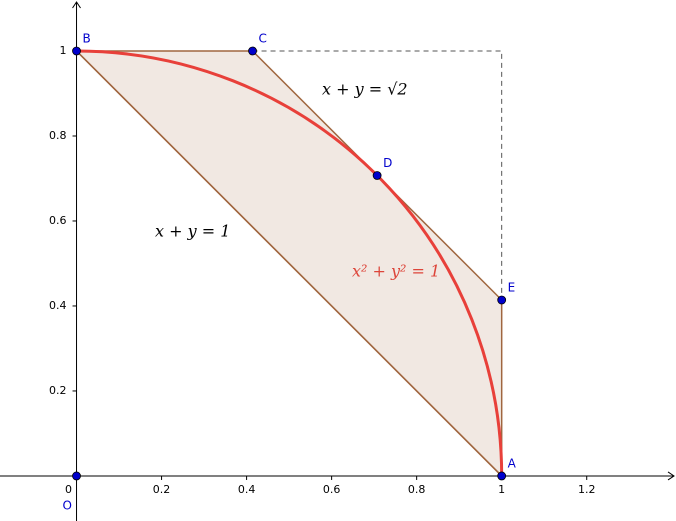  Describe the element at coordinates (396, 271) in the screenshot. I see `annotation: x² + y² = 1` at that location.